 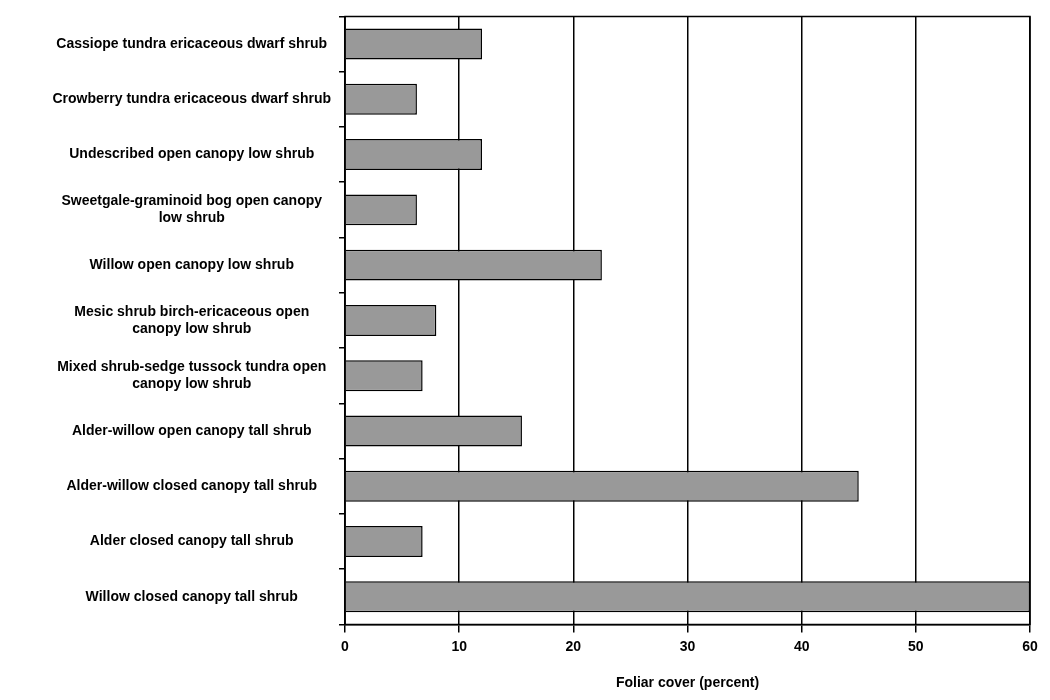 What do you see at coordinates (459, 645) in the screenshot?
I see `x-tick-label: 10` at bounding box center [459, 645].